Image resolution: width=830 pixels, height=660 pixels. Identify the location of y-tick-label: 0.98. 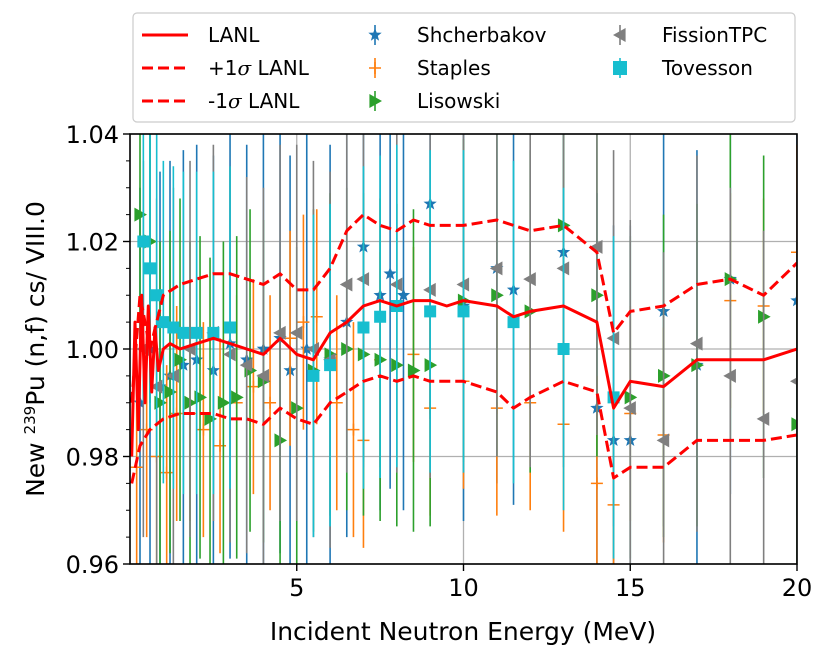
(92, 458).